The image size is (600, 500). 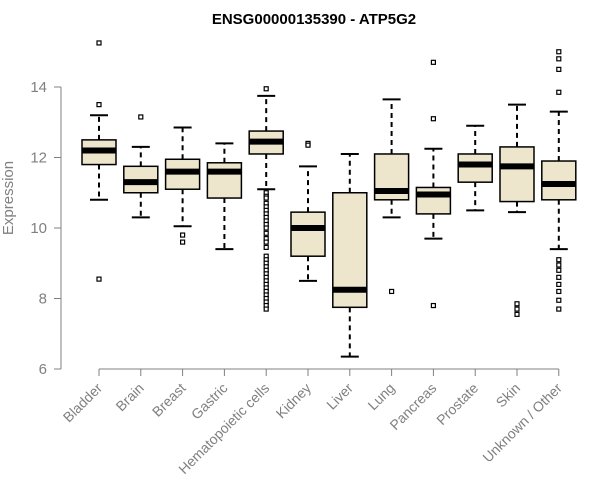 I want to click on y-axis-label: Expression, so click(x=8, y=198).